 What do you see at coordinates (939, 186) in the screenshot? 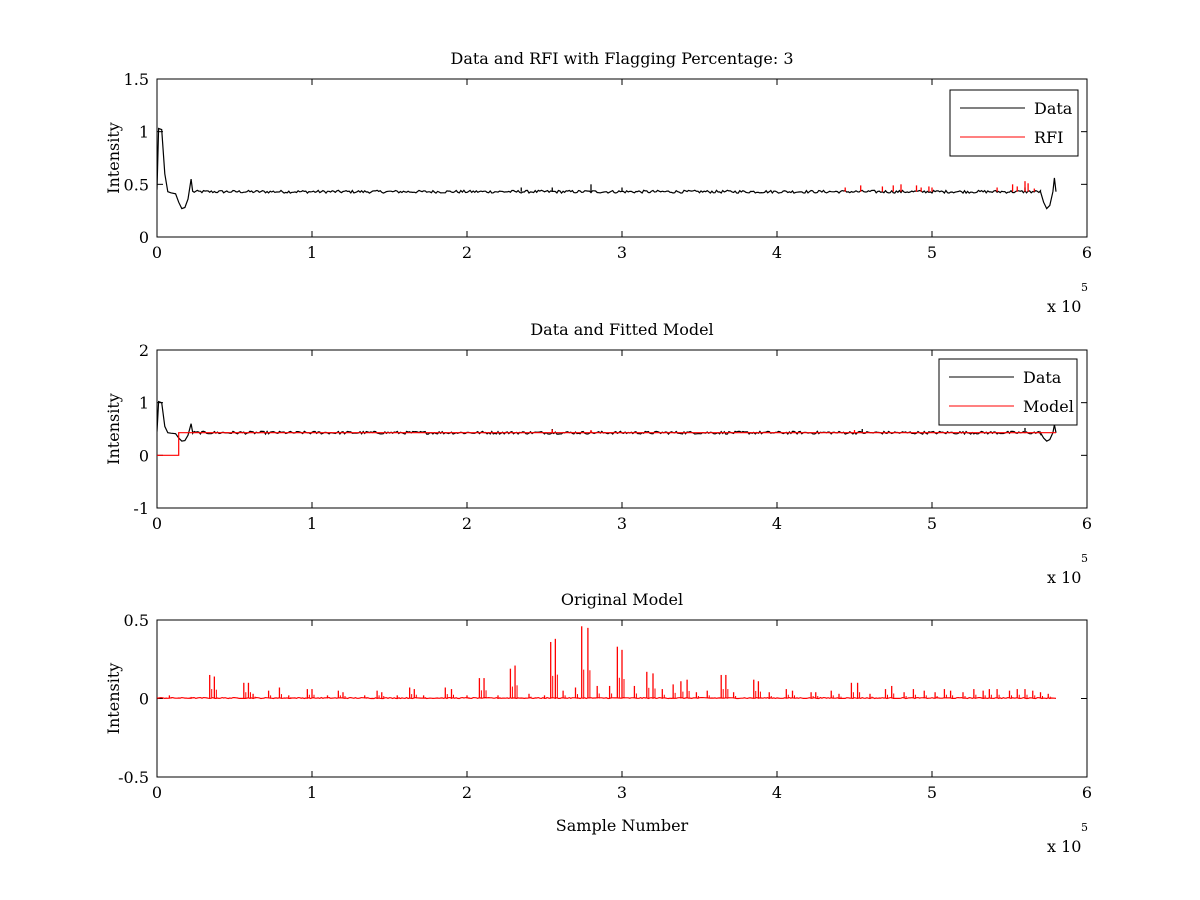
I see `series-rfi` at bounding box center [939, 186].